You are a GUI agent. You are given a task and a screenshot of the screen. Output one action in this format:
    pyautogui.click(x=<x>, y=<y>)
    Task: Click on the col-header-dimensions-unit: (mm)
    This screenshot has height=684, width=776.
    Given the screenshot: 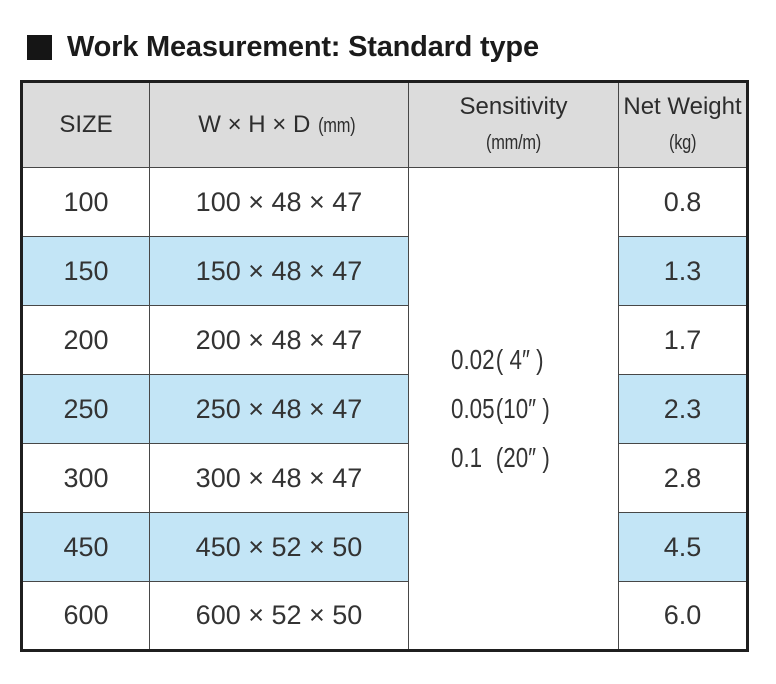 What is the action you would take?
    pyautogui.click(x=337, y=125)
    